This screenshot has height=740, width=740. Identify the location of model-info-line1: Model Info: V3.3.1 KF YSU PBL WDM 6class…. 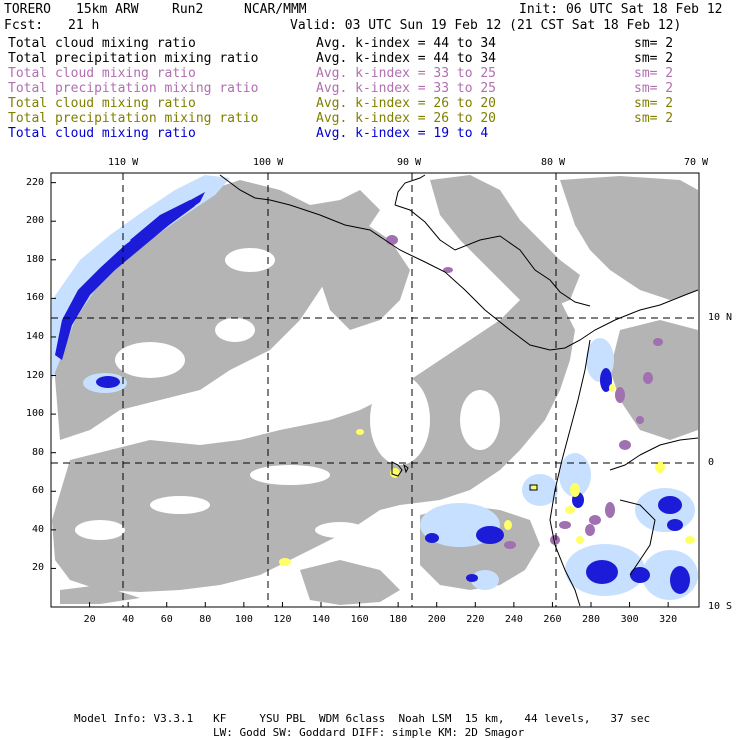
(362, 718).